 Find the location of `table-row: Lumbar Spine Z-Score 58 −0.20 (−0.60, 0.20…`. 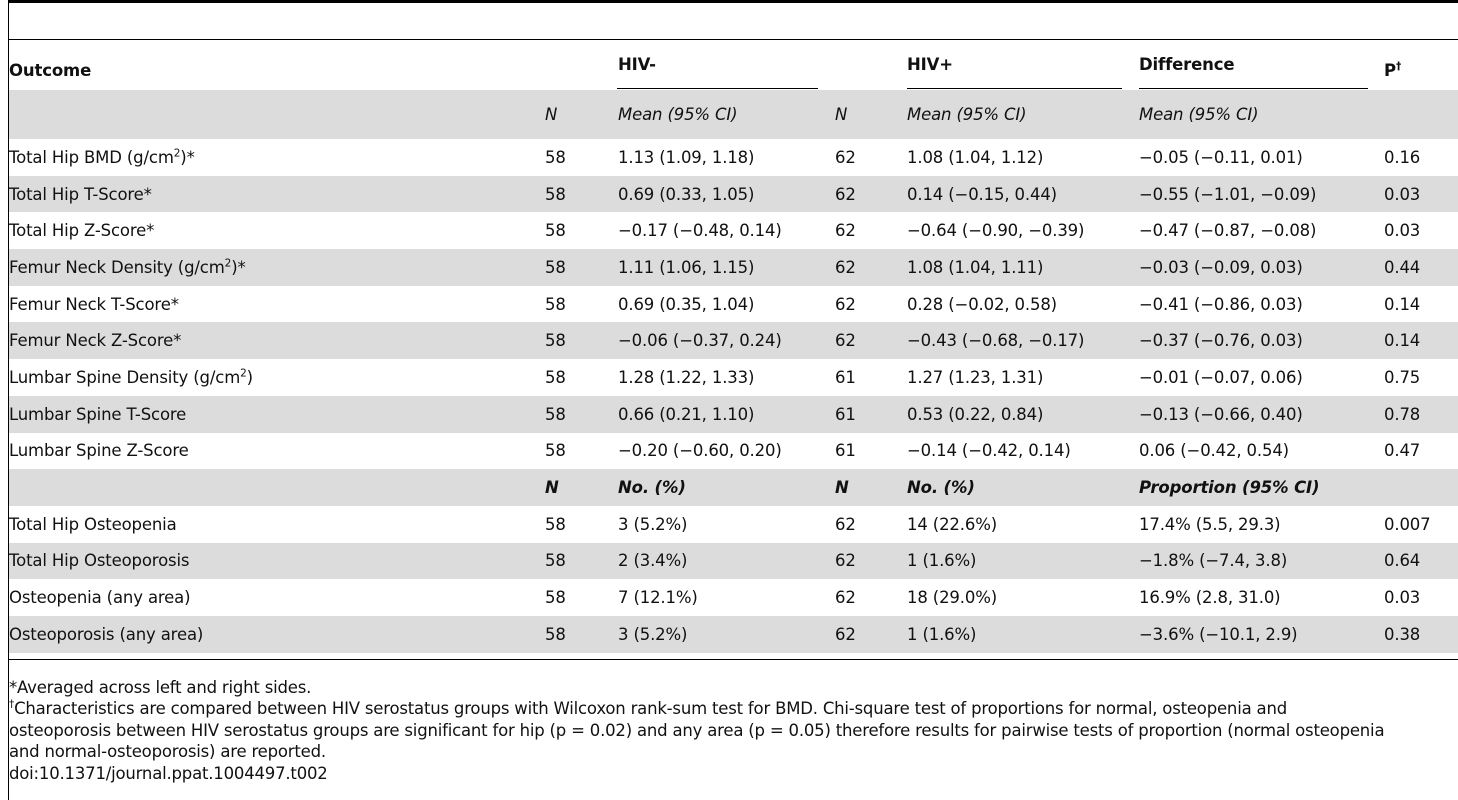

table-row: Lumbar Spine Z-Score 58 −0.20 (−0.60, 0.20… is located at coordinates (733, 451).